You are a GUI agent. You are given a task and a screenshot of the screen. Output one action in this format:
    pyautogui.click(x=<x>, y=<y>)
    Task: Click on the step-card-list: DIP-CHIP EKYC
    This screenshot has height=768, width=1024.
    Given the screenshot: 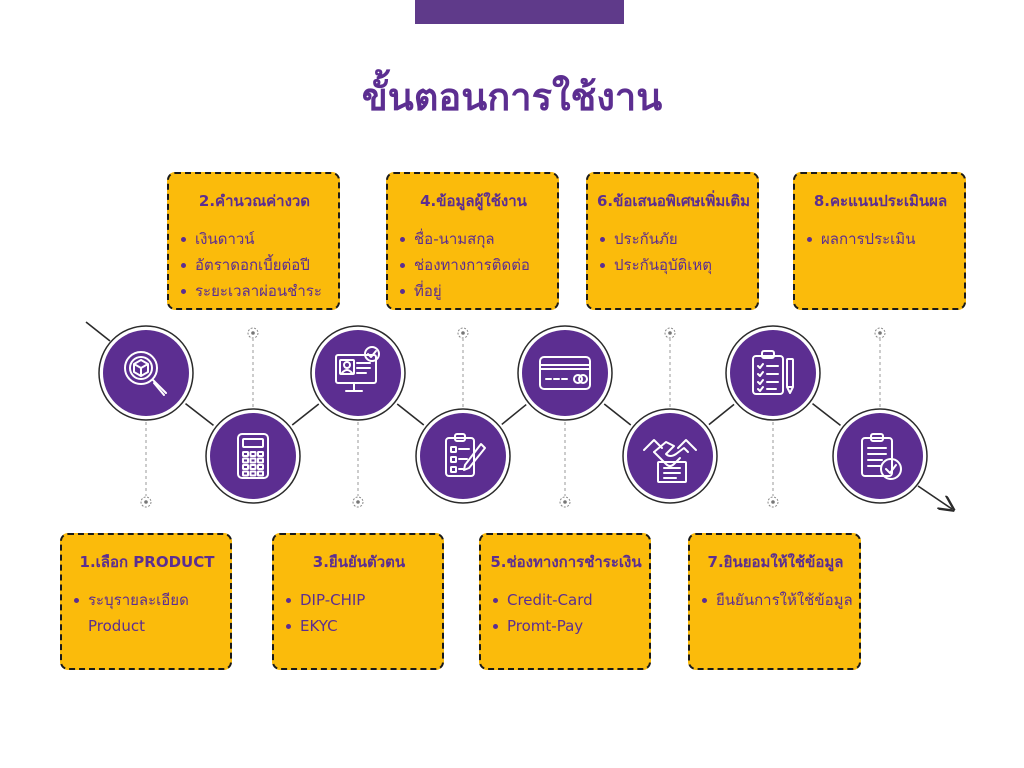 What is the action you would take?
    pyautogui.click(x=359, y=613)
    